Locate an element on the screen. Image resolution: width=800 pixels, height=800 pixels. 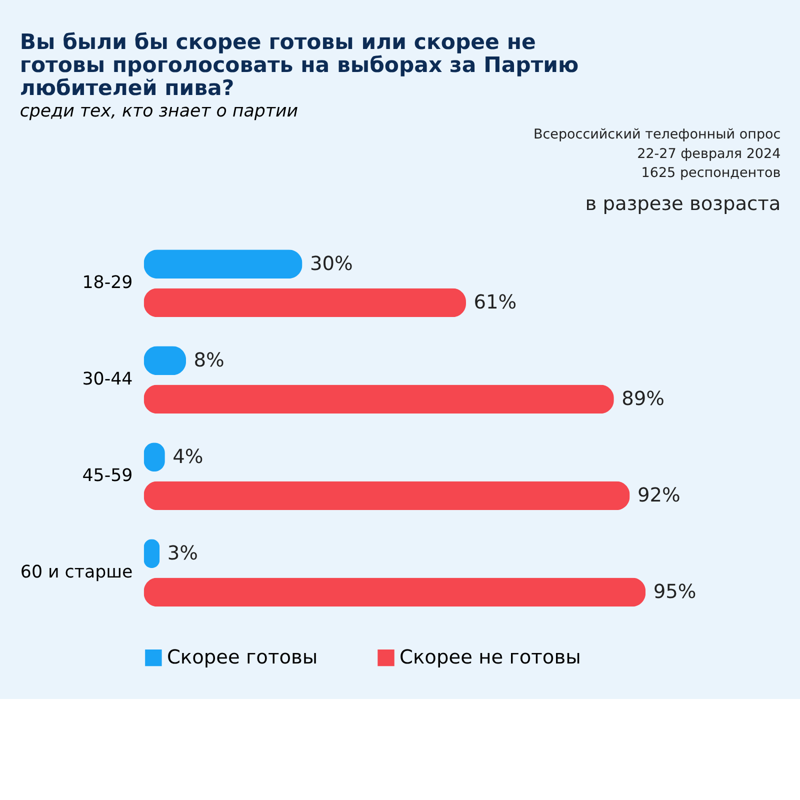
data-label: 4% is located at coordinates (188, 456).